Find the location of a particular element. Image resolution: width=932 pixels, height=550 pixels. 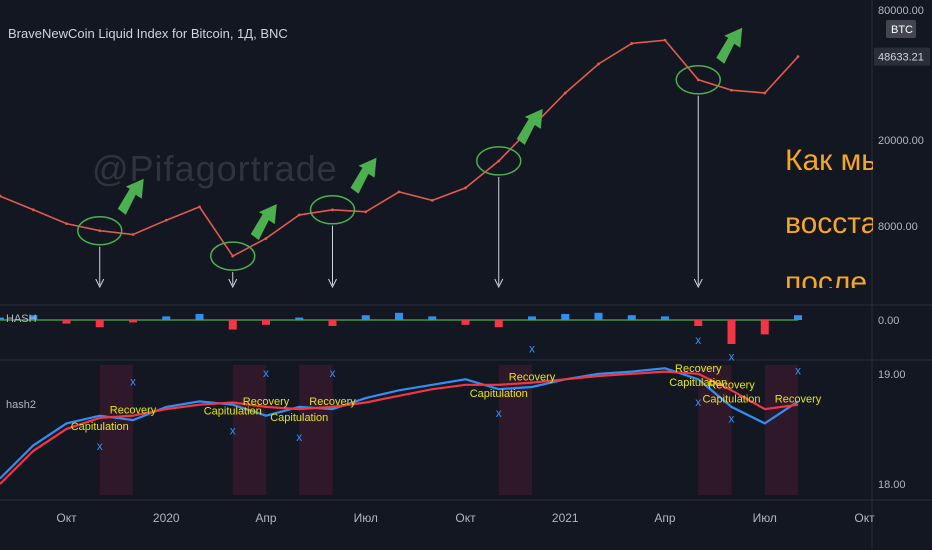

hash2-pane-label: hash2 is located at coordinates (21, 405).